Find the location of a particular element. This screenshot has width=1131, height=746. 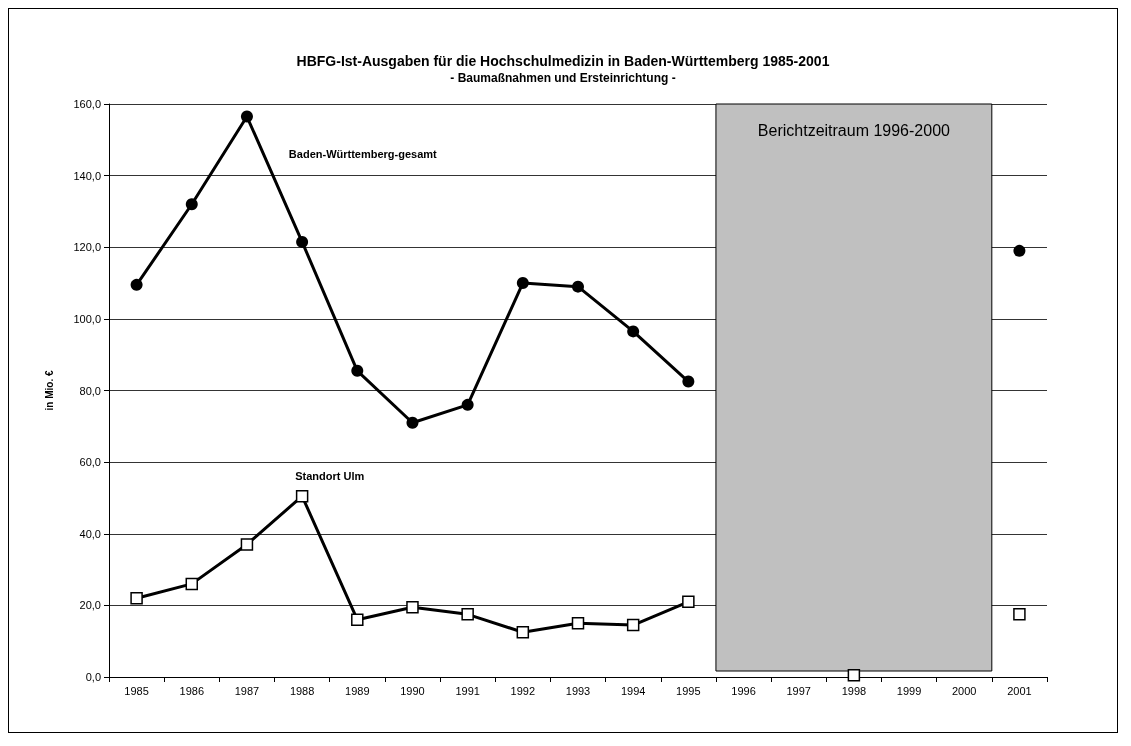

x-tick-label: 1994 is located at coordinates (633, 690).